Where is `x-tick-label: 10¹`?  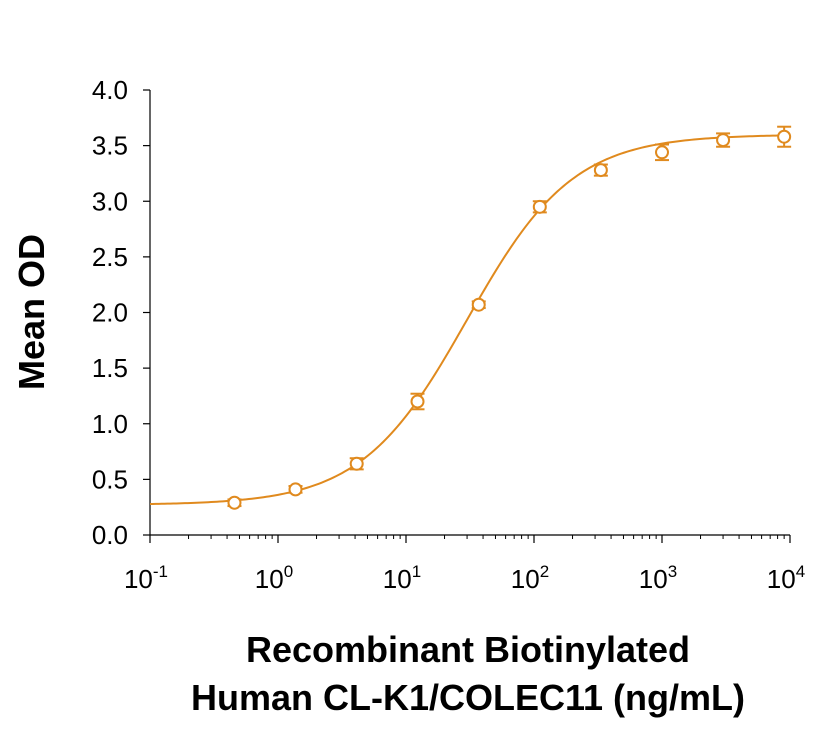
x-tick-label: 10¹ is located at coordinates (402, 578).